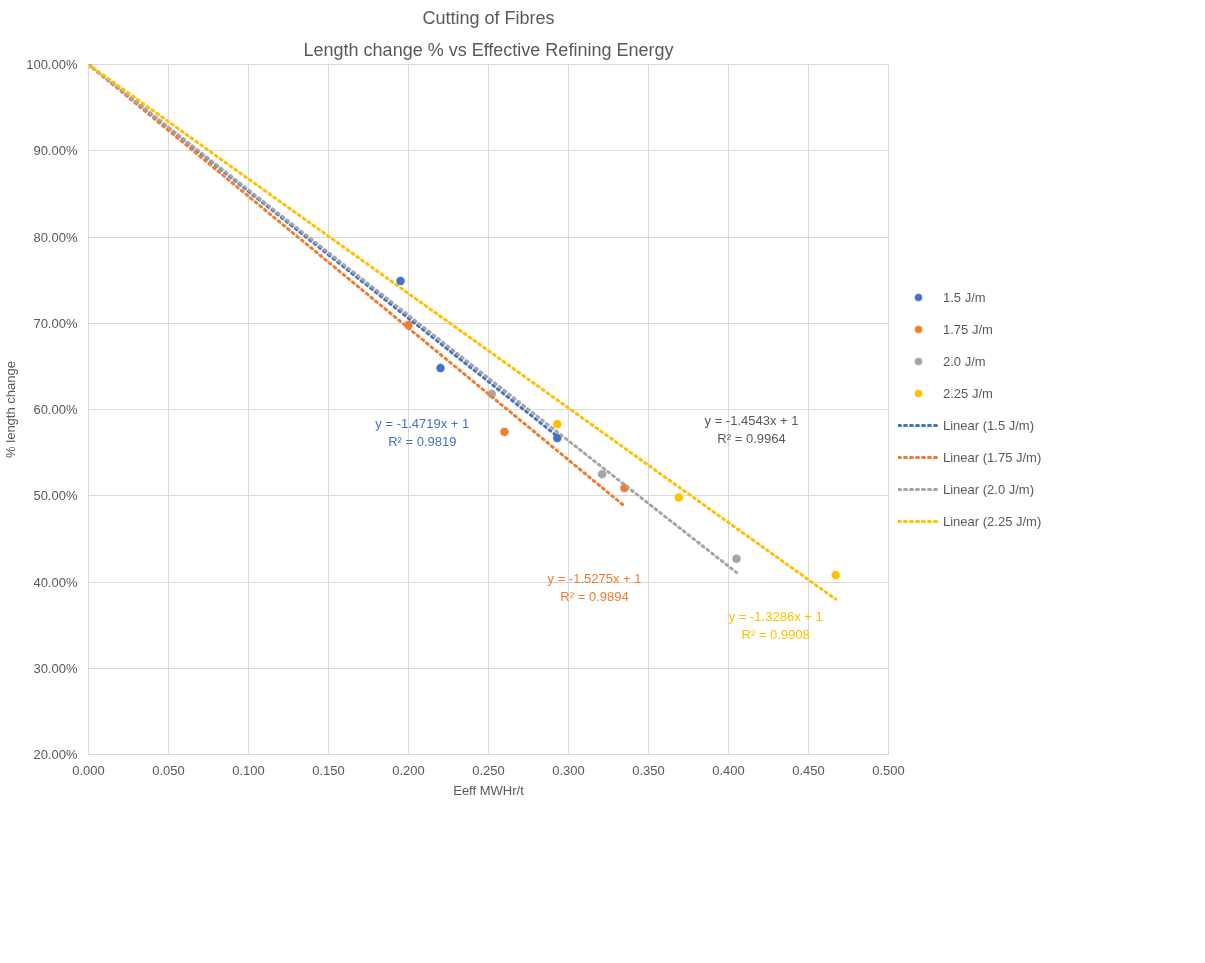 The height and width of the screenshot is (963, 1205). I want to click on legend-label: 1.5 J/m, so click(964, 297).